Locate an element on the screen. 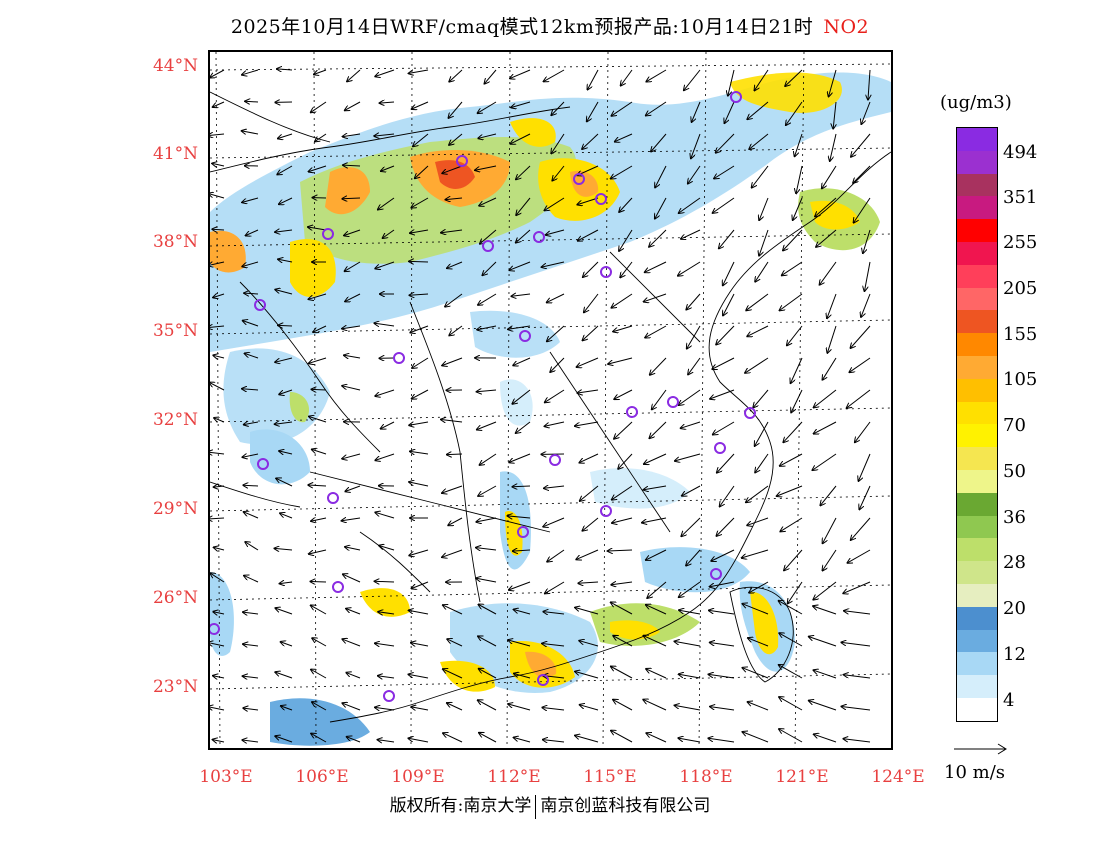 Image resolution: width=1100 pixels, height=850 pixels. legend-unit: (ug/m3) is located at coordinates (976, 102).